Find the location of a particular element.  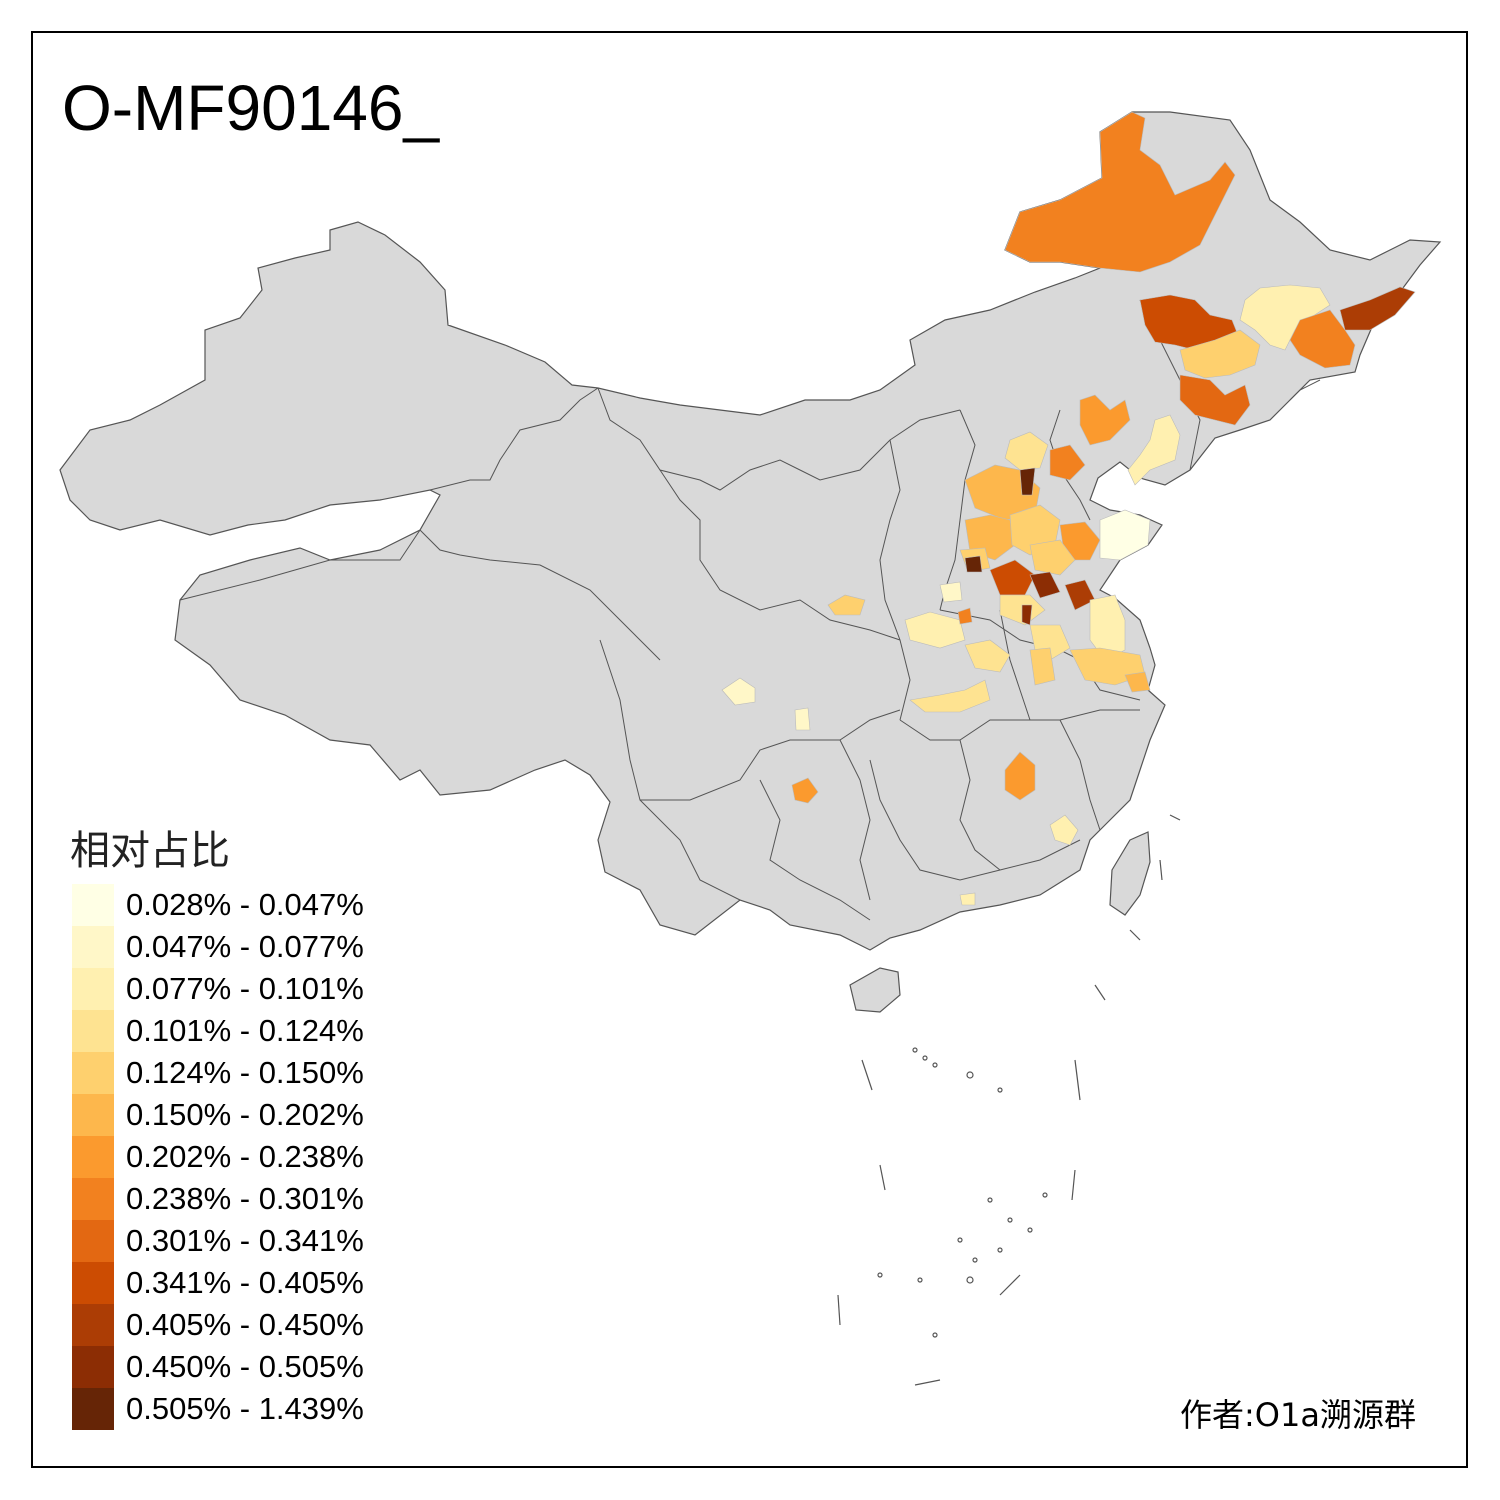

region-hulunbuir is located at coordinates (1120, 192).